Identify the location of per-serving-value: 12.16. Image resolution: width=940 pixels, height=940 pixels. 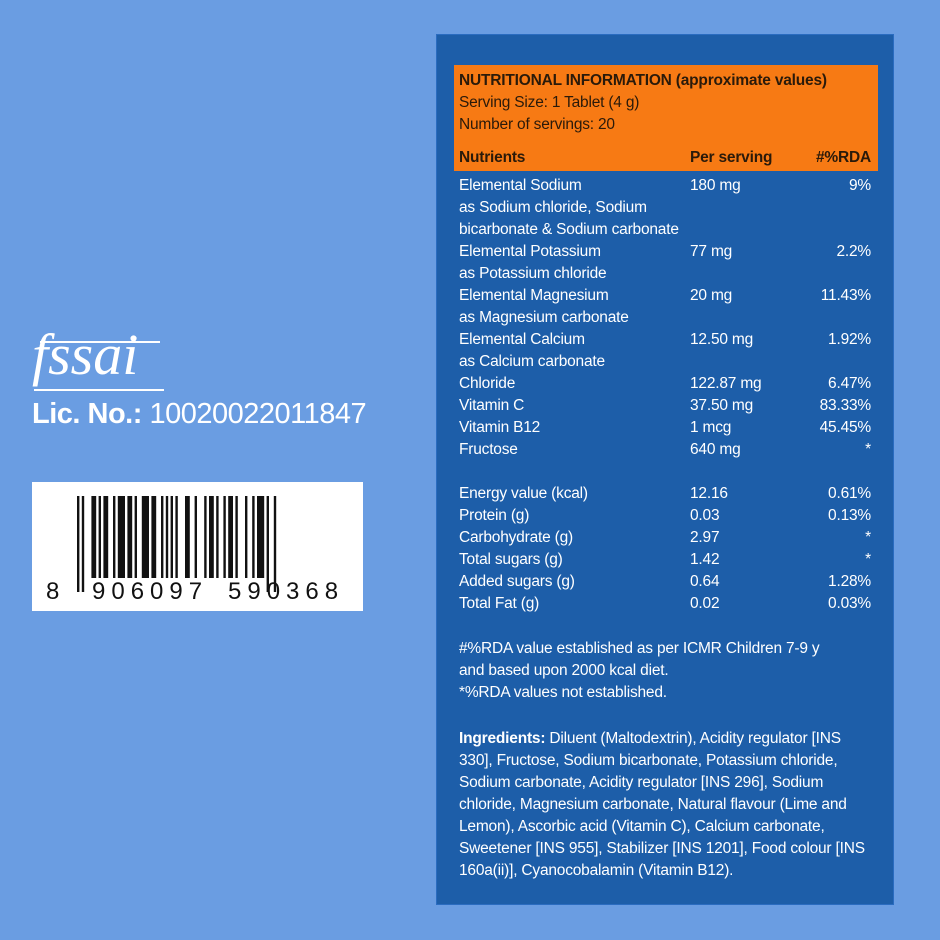
(709, 493).